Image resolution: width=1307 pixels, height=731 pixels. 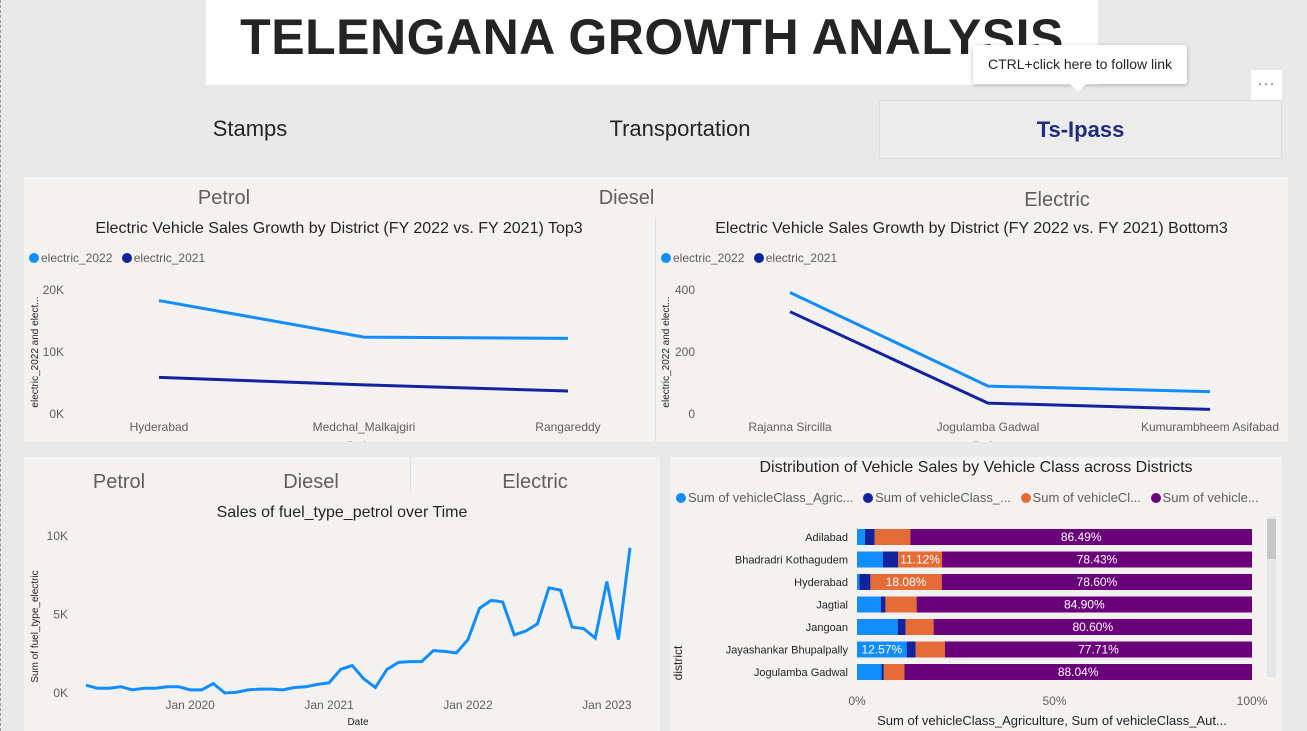 What do you see at coordinates (190, 705) in the screenshot?
I see `x-tick-label: Jan 2020` at bounding box center [190, 705].